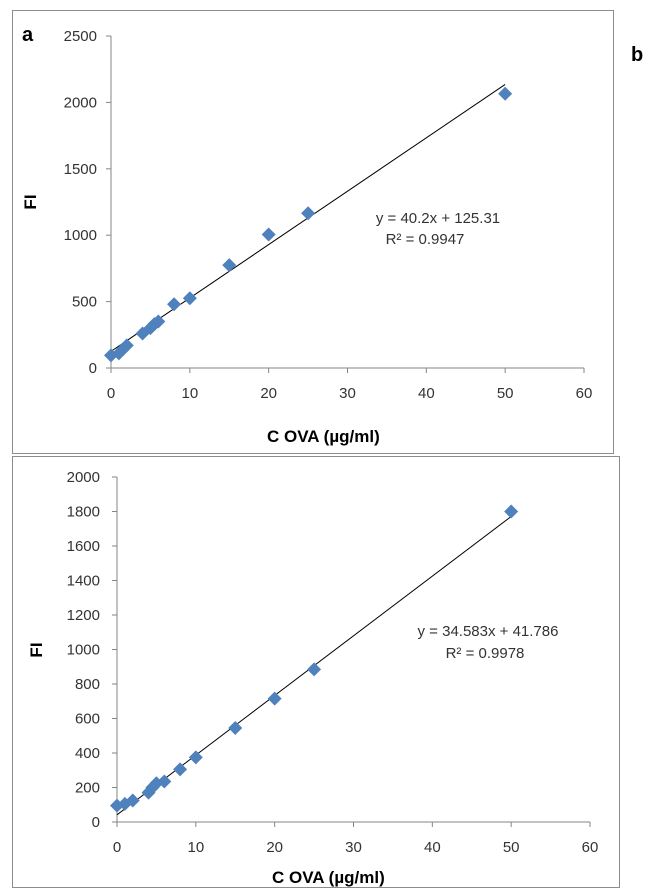 Image resolution: width=657 pixels, height=891 pixels. Describe the element at coordinates (584, 393) in the screenshot. I see `chart-a-x-tick-label: 60` at that location.